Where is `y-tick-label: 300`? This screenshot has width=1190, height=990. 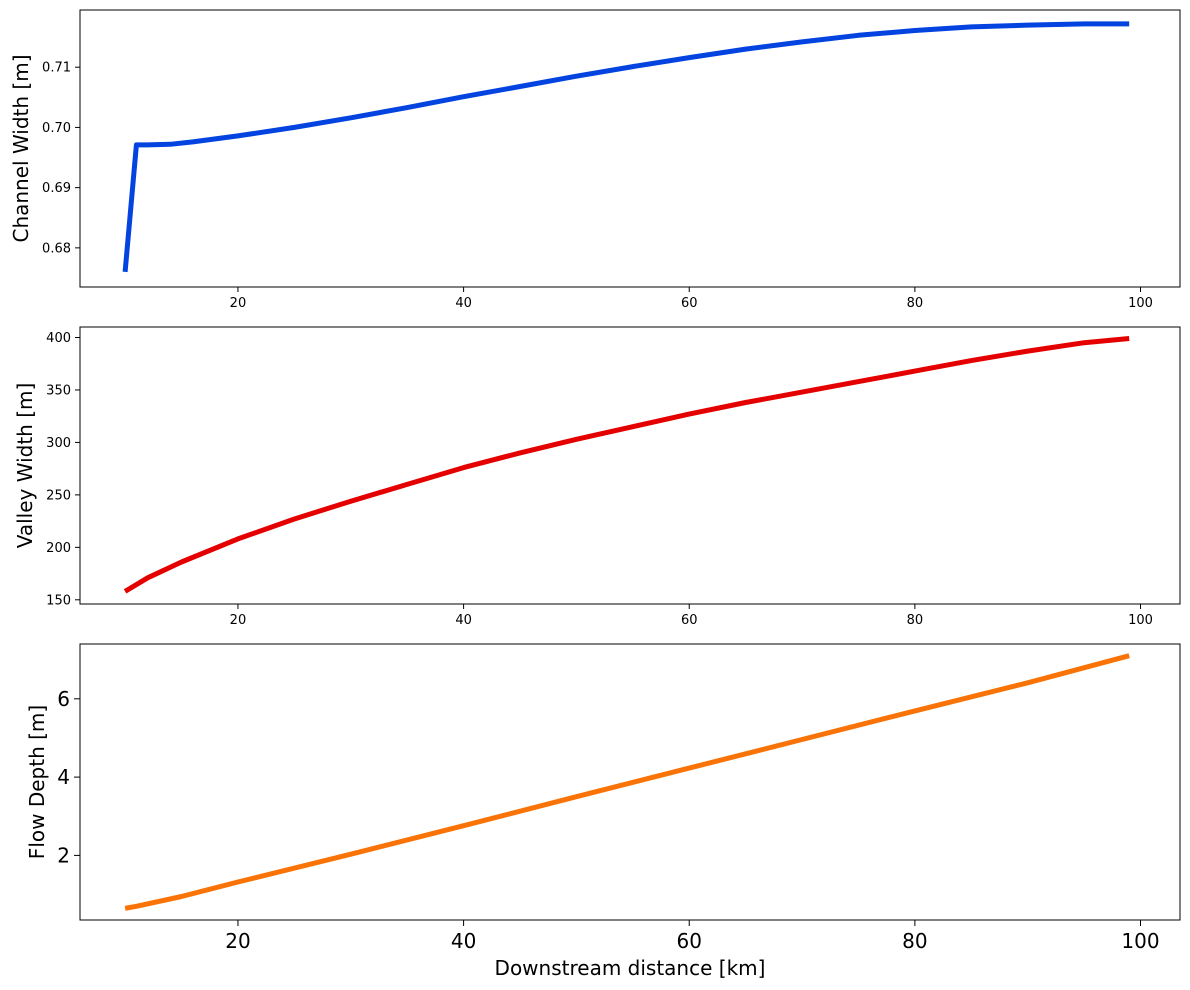
y-tick-label: 300 is located at coordinates (58, 443).